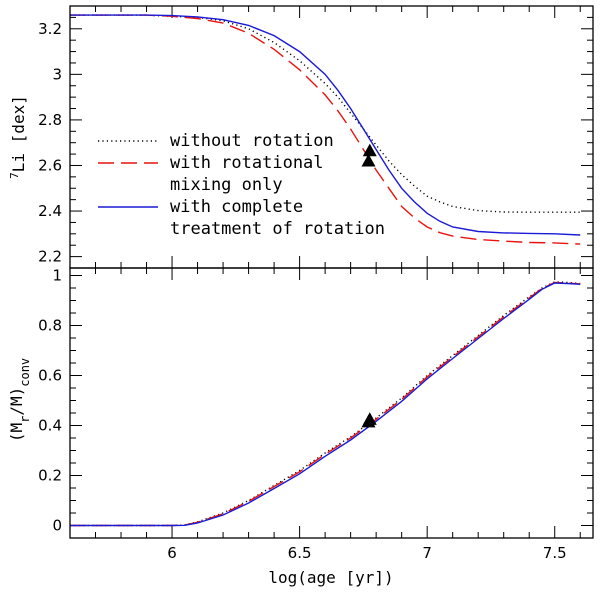 The height and width of the screenshot is (593, 600). I want to click on bottom-y-tick-label: 0.6, so click(50, 376).